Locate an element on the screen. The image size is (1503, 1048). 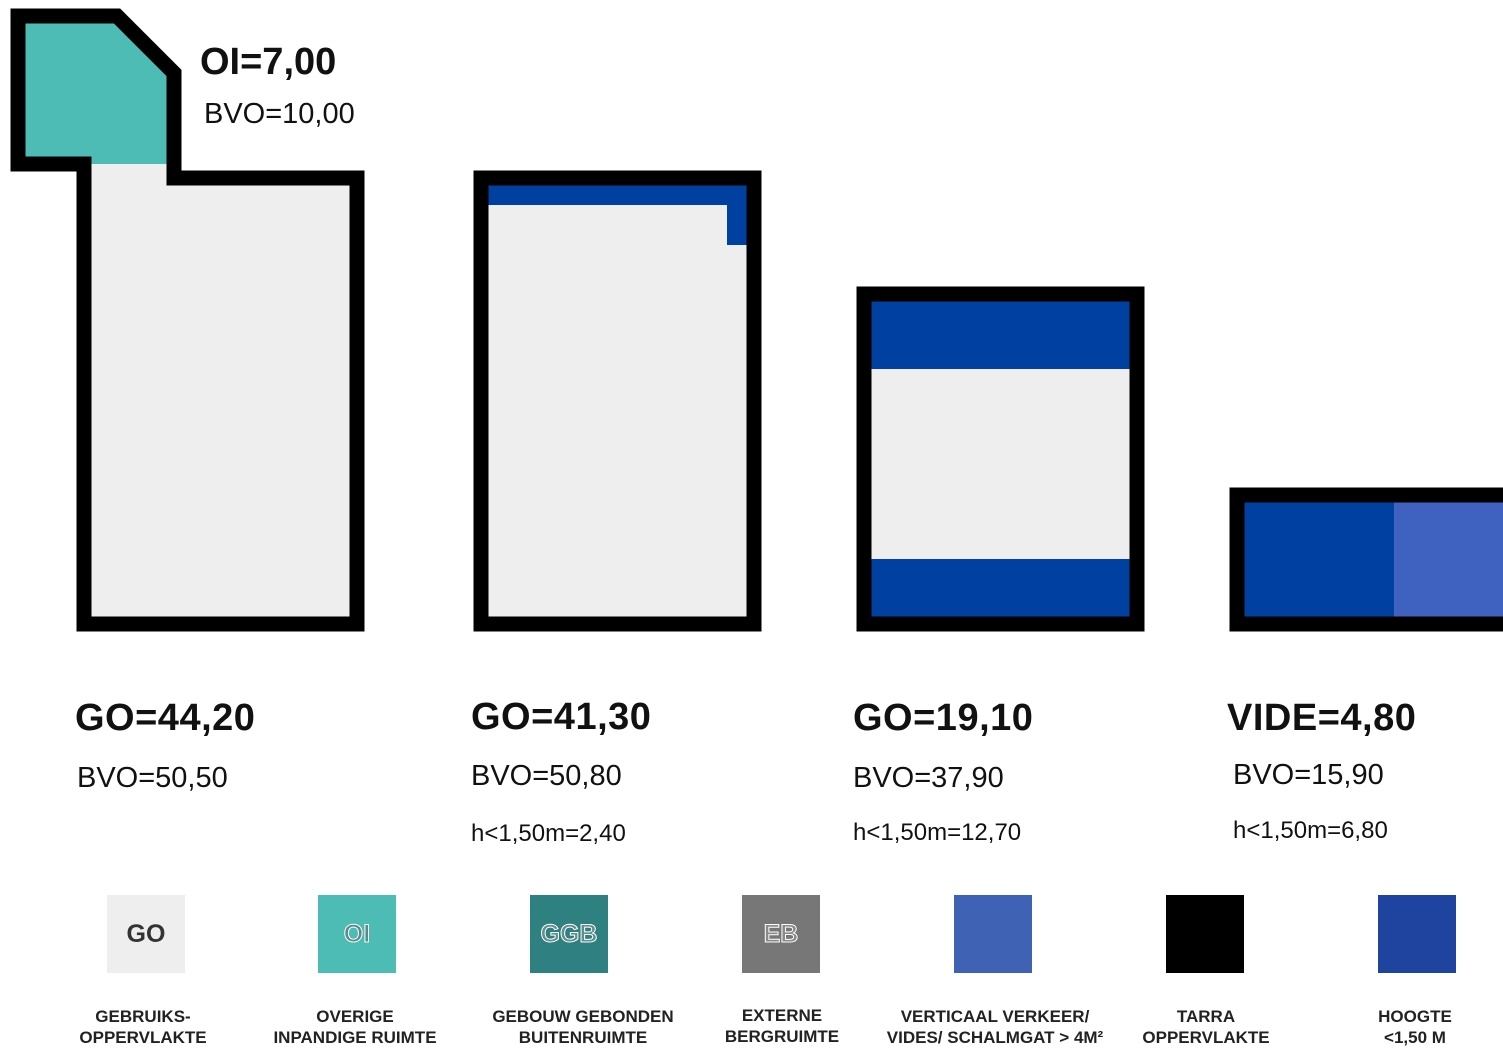
go-swatch: GO is located at coordinates (146, 934).